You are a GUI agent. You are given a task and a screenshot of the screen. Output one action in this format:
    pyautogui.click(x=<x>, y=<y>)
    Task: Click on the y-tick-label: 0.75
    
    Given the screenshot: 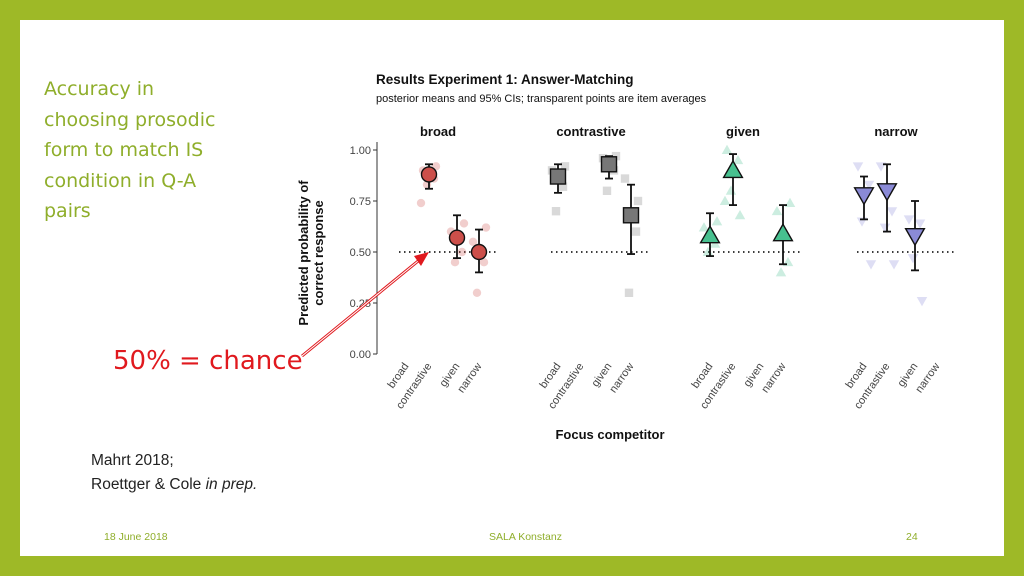 What is the action you would take?
    pyautogui.click(x=360, y=202)
    